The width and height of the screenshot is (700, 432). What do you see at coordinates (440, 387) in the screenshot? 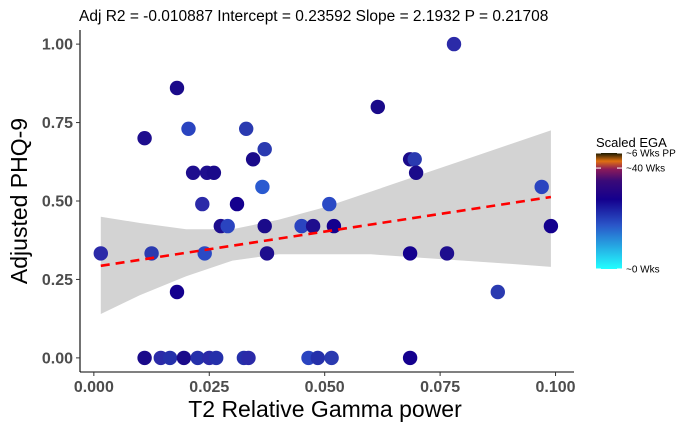
I see `x-tick-label: 0.075` at bounding box center [440, 387].